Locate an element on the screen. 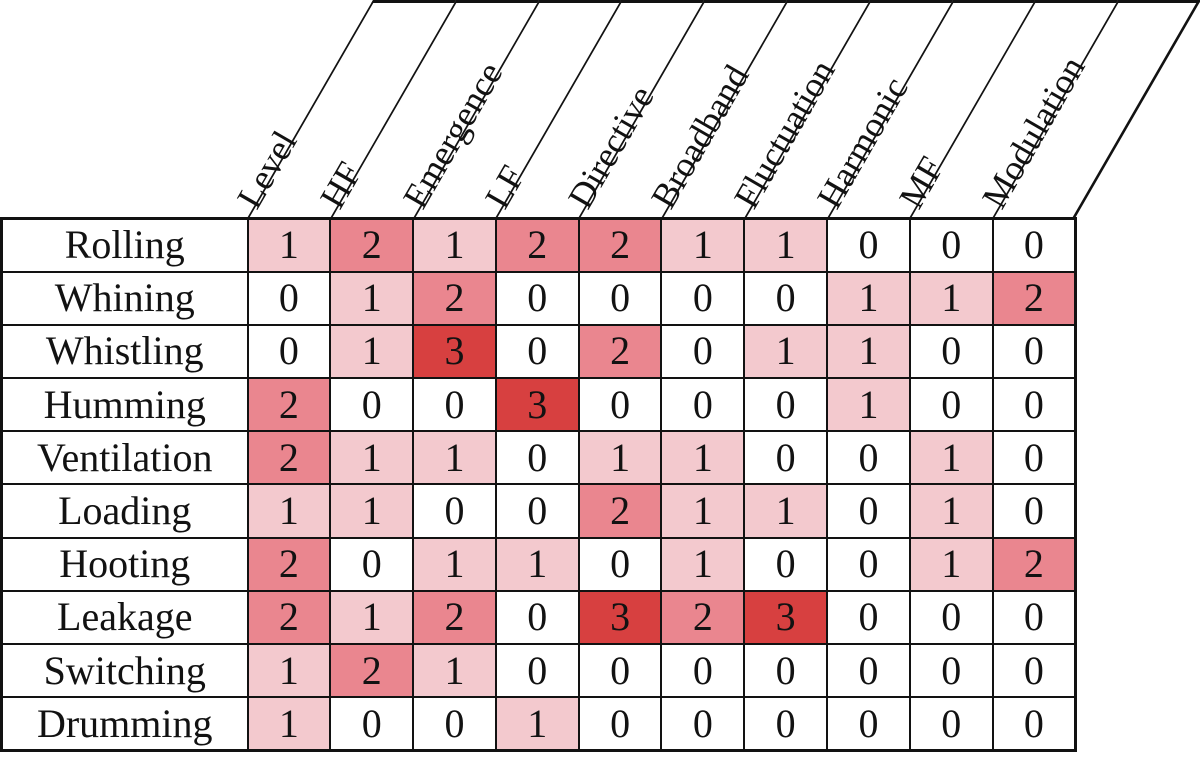 Image resolution: width=1200 pixels, height=758 pixels. matrix-row: Rolling 1 2 1 2 2 1 1 0 0 0 is located at coordinates (538, 245).